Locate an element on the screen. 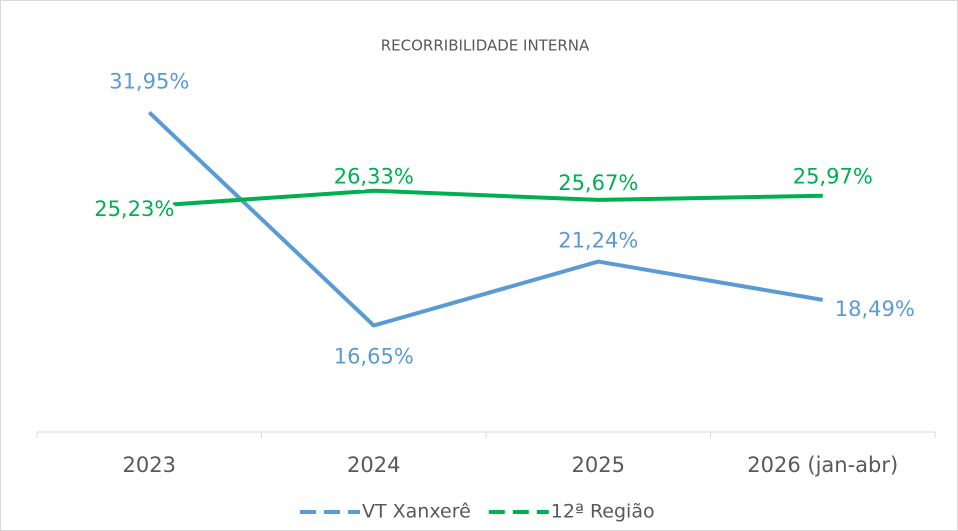 Image resolution: width=958 pixels, height=531 pixels. data-label: 21,24% is located at coordinates (598, 241).